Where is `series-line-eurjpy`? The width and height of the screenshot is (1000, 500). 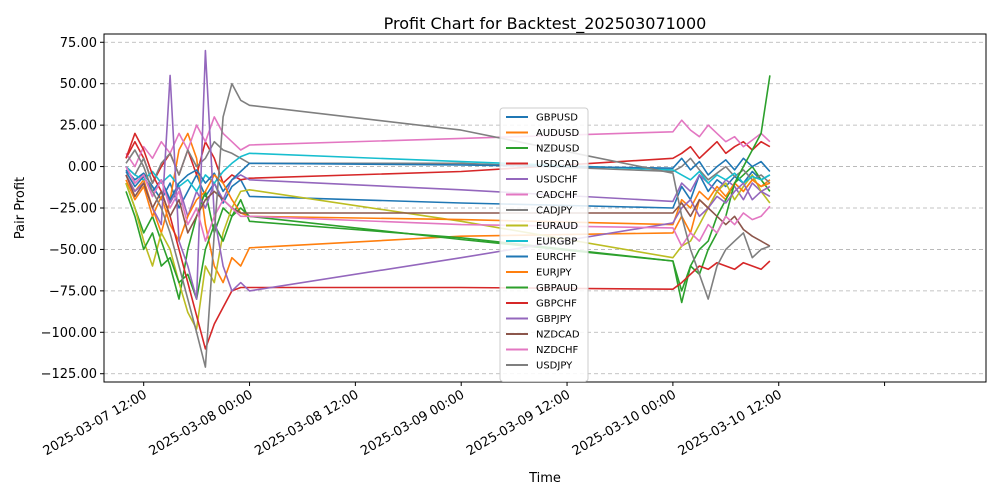
series-line-eurjpy is located at coordinates (448, 208).